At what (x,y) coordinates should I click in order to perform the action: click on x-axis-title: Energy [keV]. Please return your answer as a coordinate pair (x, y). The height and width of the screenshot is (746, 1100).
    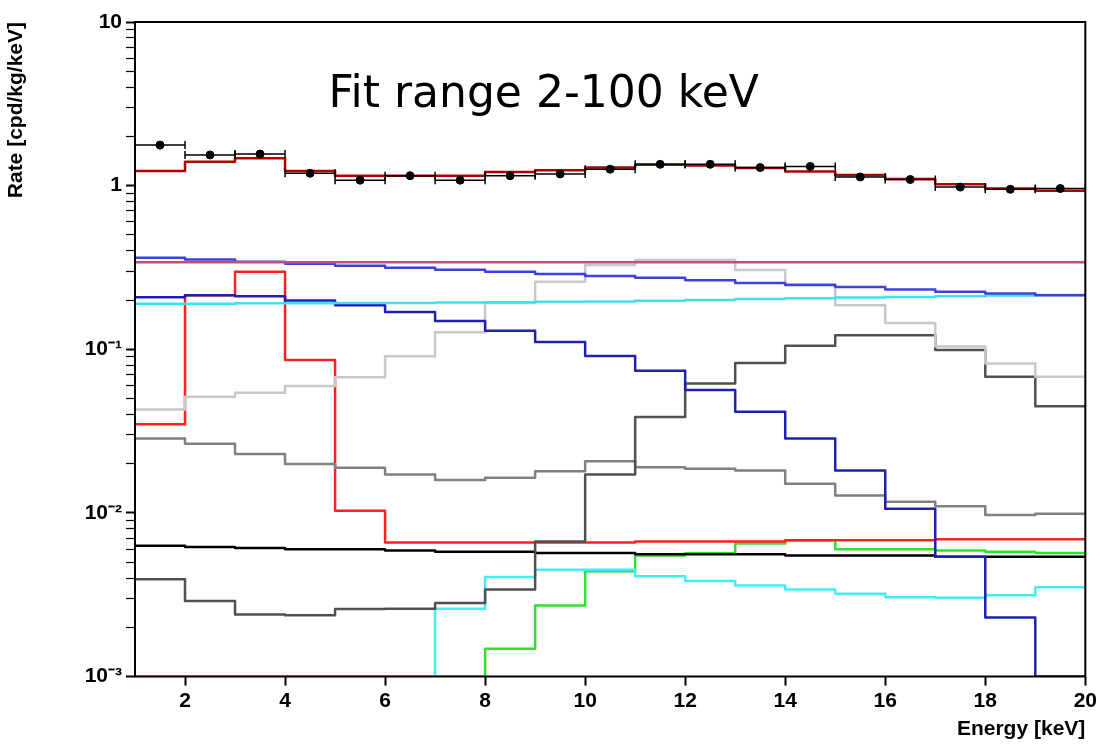
    Looking at the image, I should click on (1021, 728).